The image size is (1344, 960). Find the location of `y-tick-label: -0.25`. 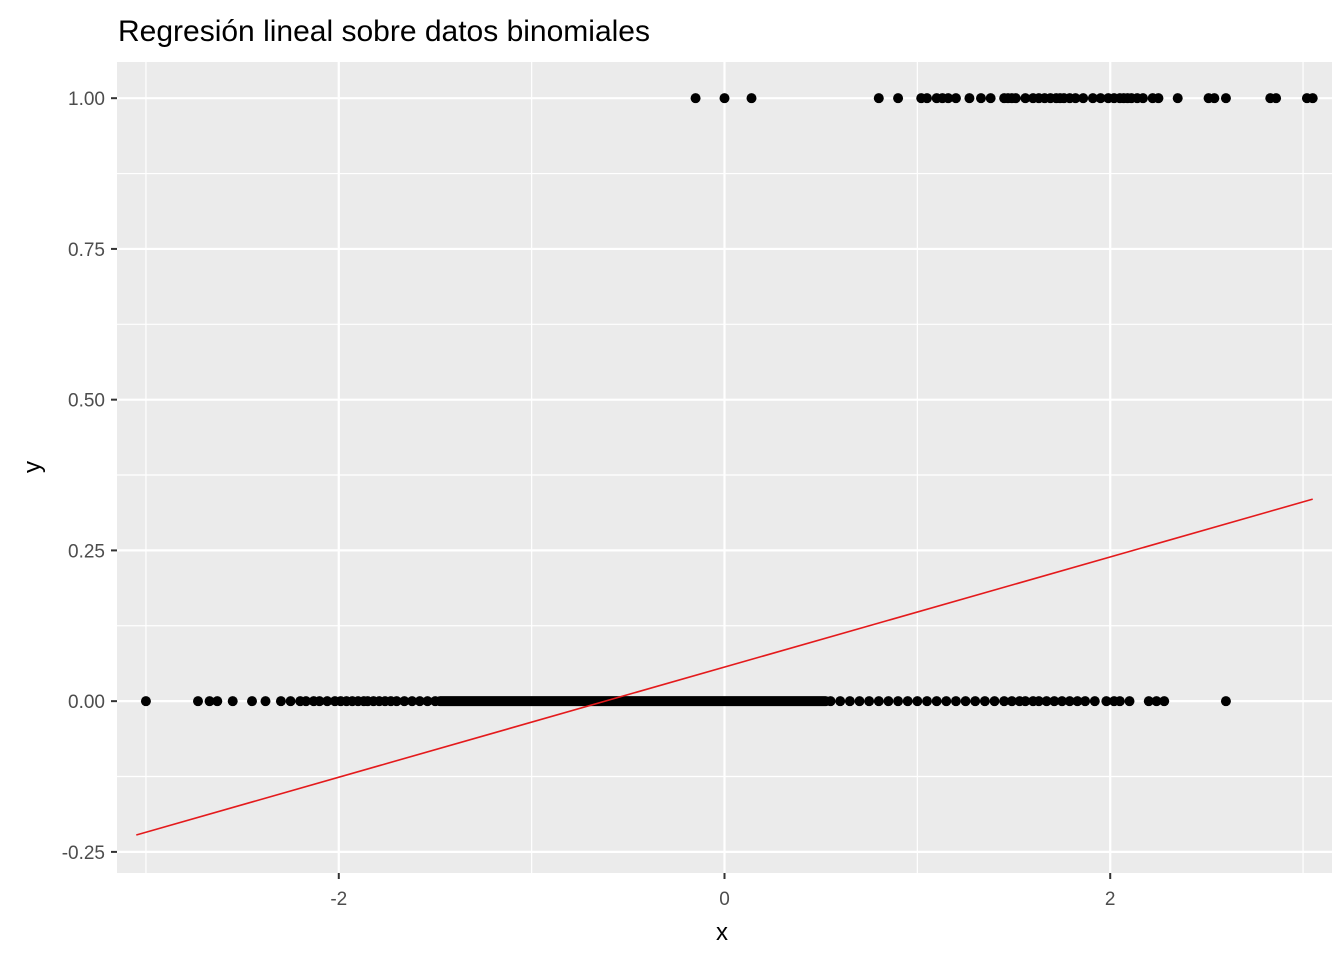

y-tick-label: -0.25 is located at coordinates (83, 853).